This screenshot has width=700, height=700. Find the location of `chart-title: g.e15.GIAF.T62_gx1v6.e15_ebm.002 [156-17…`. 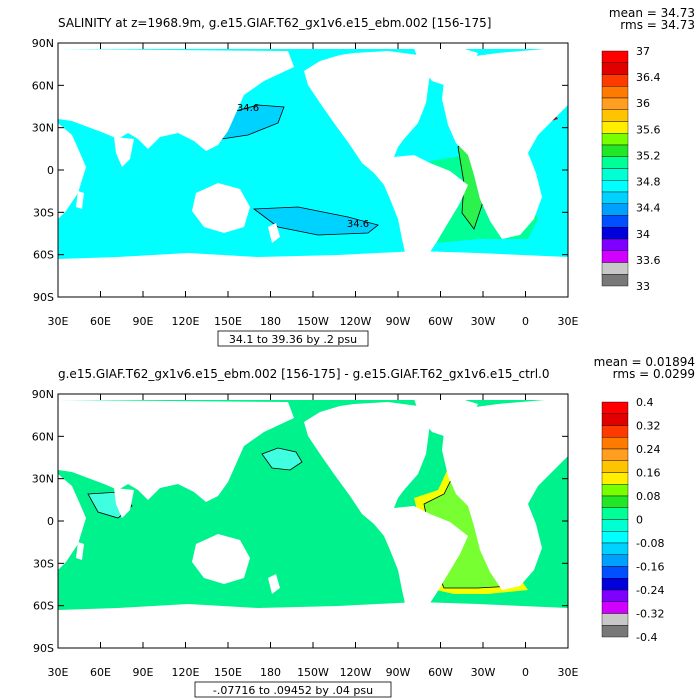

chart-title: g.e15.GIAF.T62_gx1v6.e15_ebm.002 [156-17… is located at coordinates (303, 374).